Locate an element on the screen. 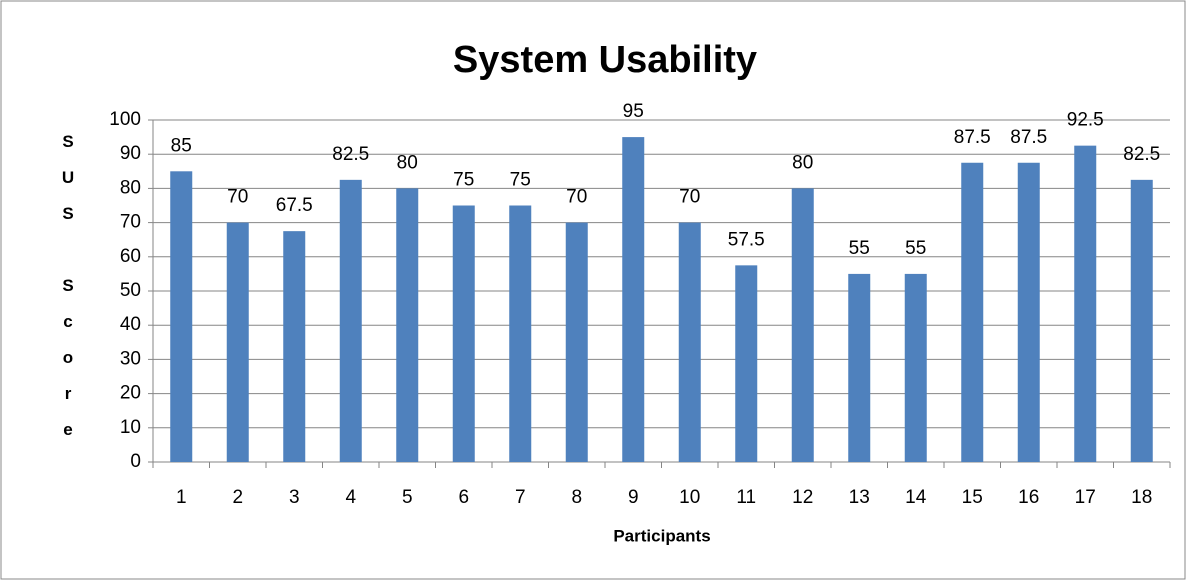 The height and width of the screenshot is (580, 1186). x-tick-label: 14 is located at coordinates (916, 497).